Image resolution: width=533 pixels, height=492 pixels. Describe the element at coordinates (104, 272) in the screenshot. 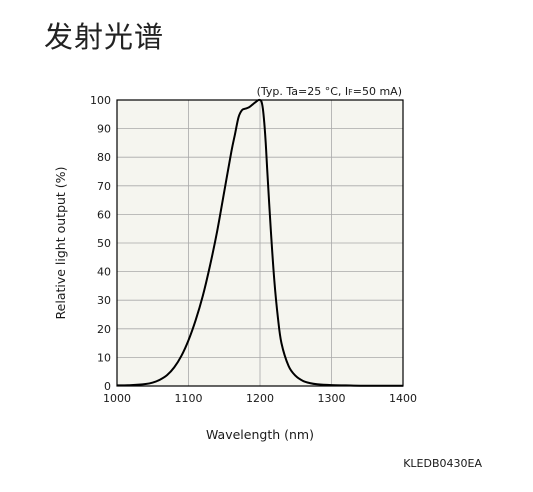

I see `y-tick-label: 40` at that location.